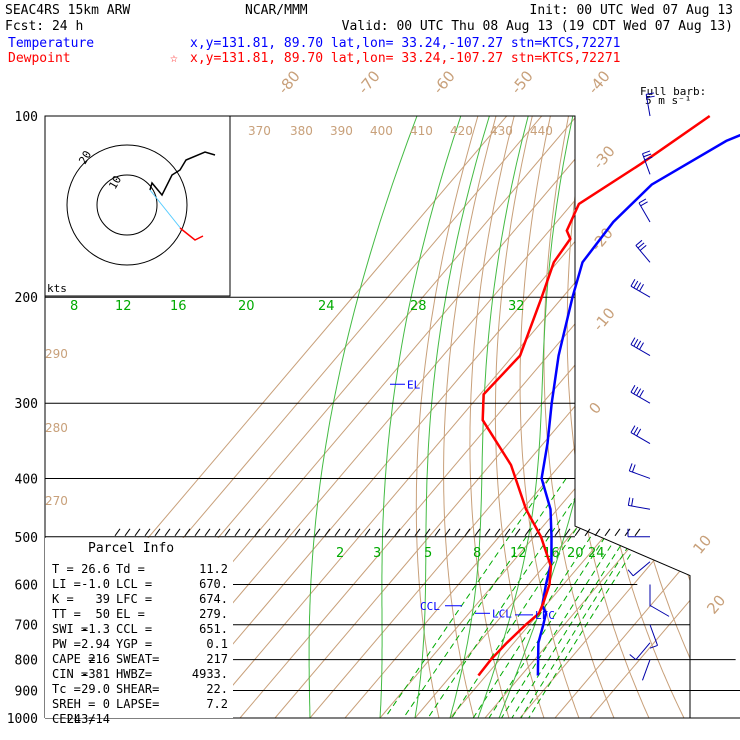 The height and width of the screenshot is (740, 740). I want to click on parcel-row-2-col-0: K =, so click(63, 599).